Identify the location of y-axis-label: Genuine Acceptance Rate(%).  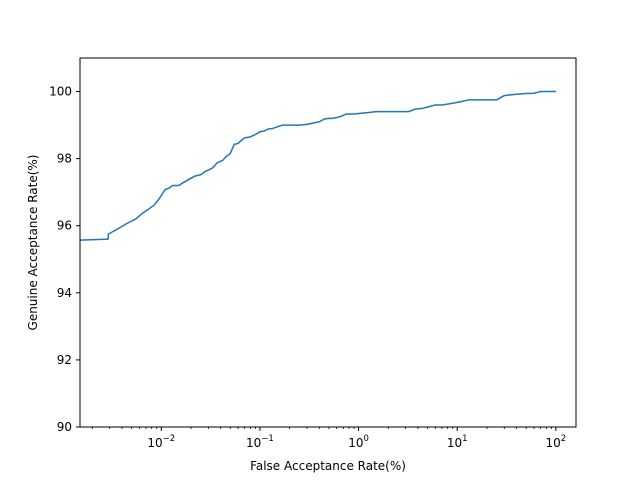
(33, 243).